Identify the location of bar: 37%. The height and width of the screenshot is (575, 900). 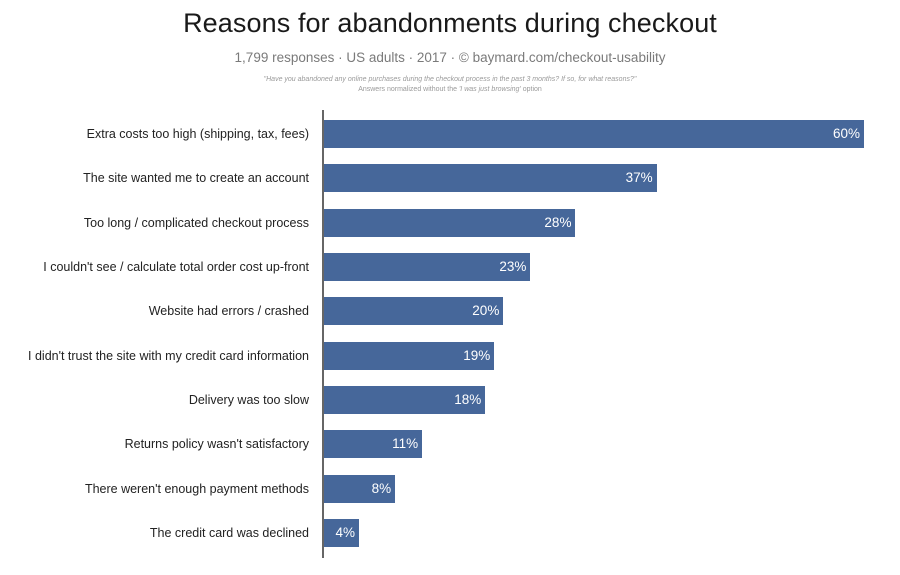
(490, 178).